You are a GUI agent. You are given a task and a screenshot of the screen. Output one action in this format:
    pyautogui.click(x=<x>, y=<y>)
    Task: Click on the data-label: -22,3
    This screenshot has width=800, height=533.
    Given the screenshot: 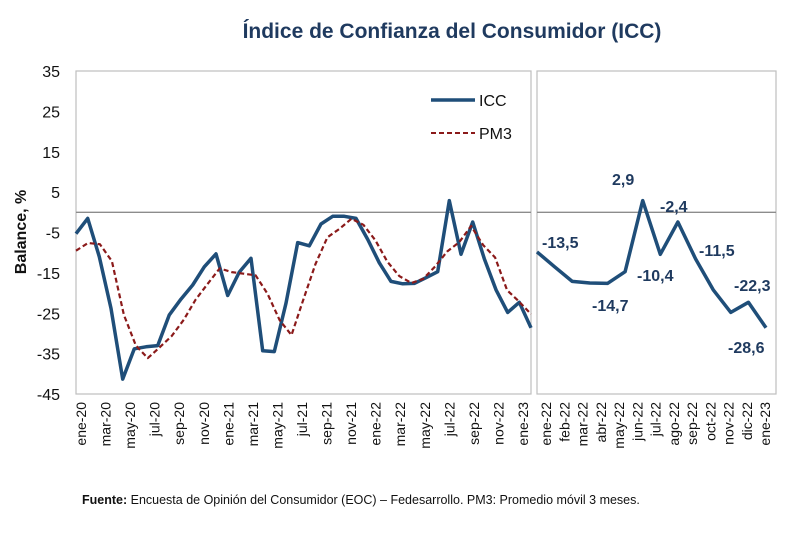 What is the action you would take?
    pyautogui.click(x=752, y=286)
    